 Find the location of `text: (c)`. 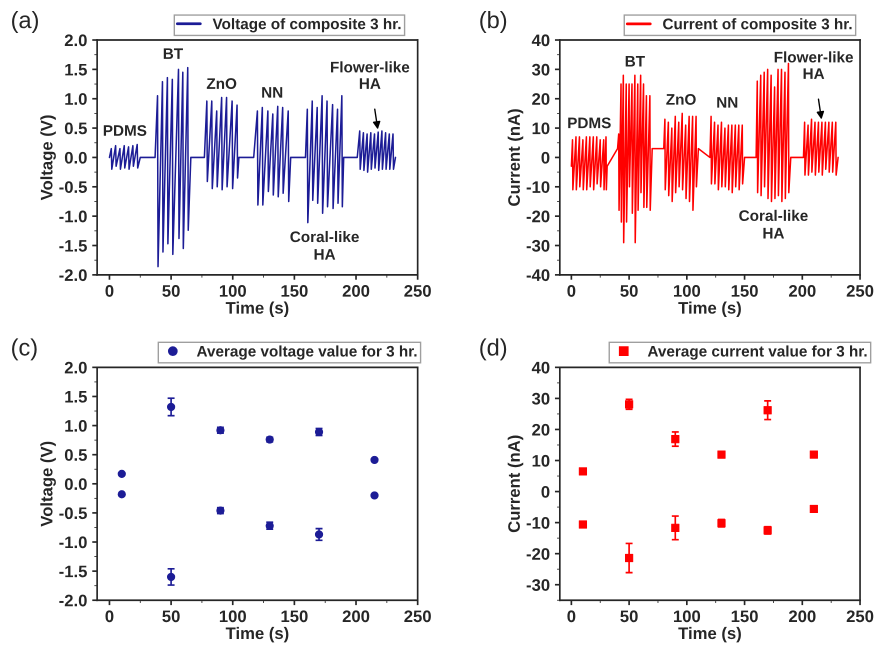

text: (c) is located at coordinates (24, 349).